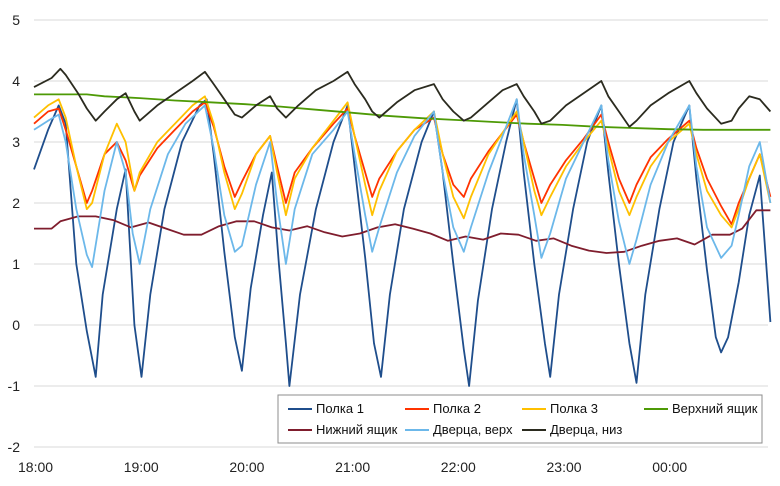 Image resolution: width=780 pixels, height=486 pixels. I want to click on y-tick-label: 2, so click(16, 203).